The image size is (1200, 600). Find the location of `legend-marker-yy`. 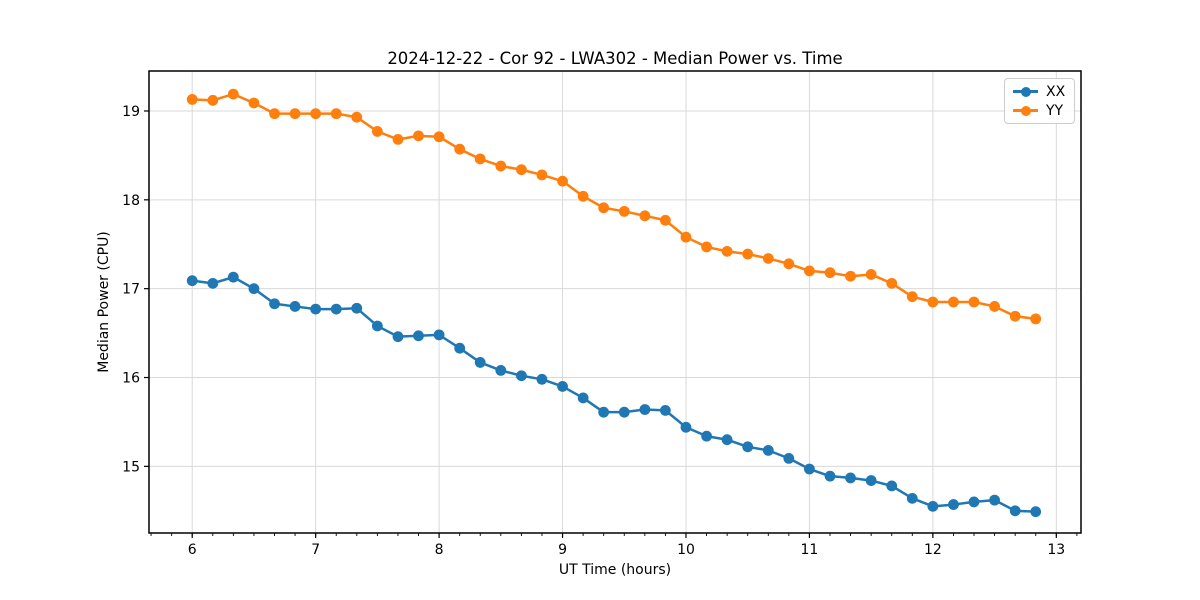

legend-marker-yy is located at coordinates (1025, 110).